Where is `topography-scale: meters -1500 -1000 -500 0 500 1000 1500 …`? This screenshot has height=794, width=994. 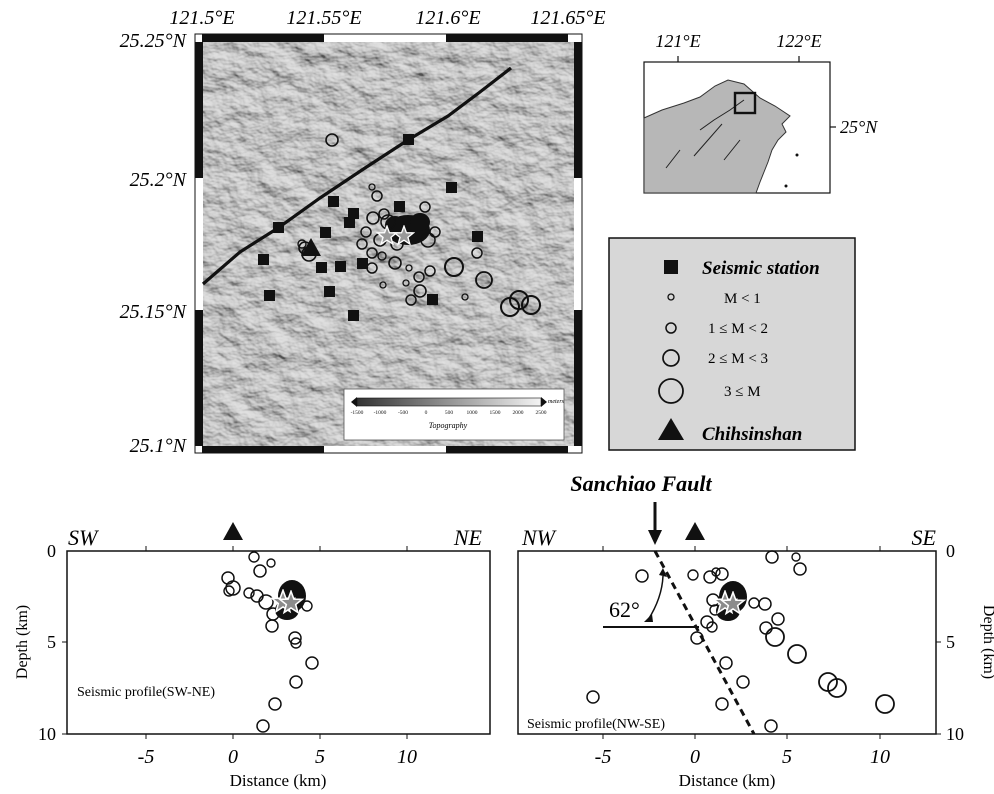
topography-scale: meters -1500 -1000 -500 0 500 1000 1500 … is located at coordinates (454, 414).